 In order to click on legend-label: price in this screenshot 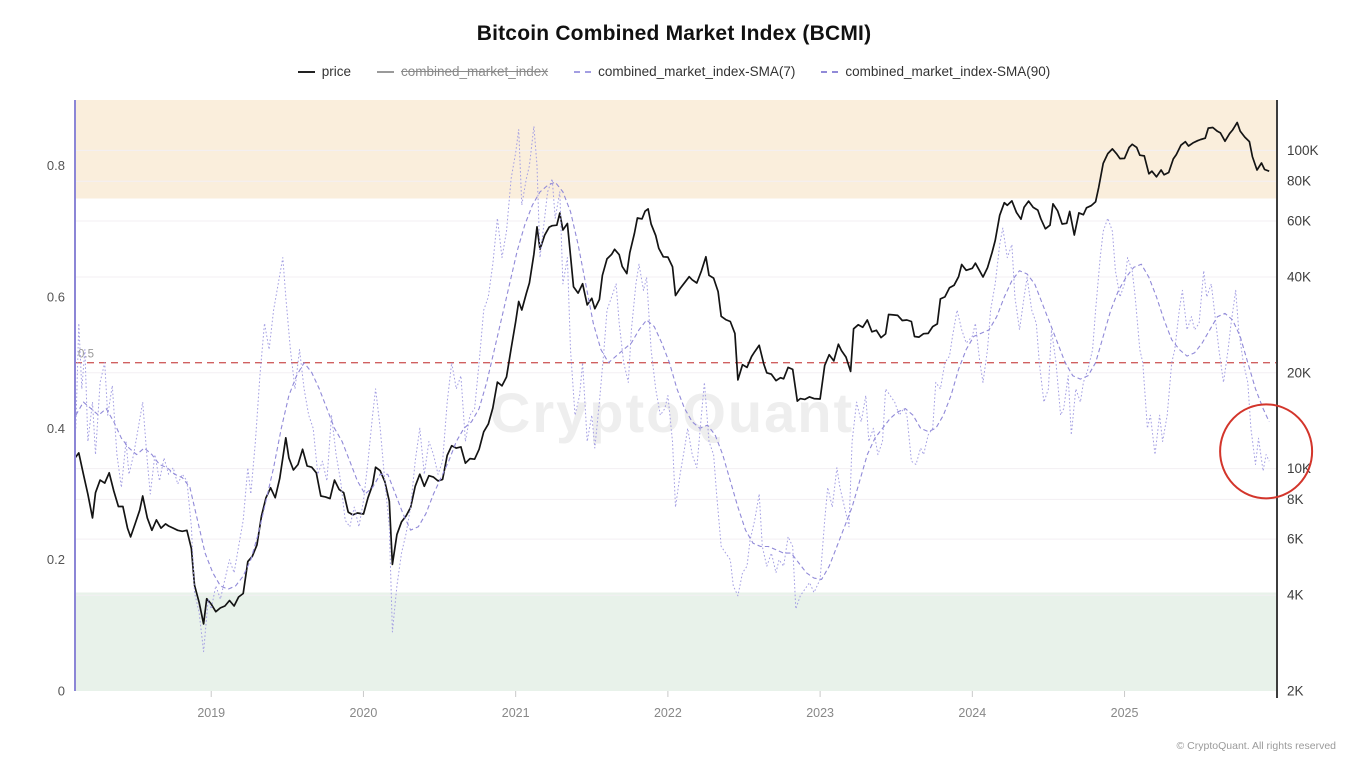, I will do `click(336, 71)`.